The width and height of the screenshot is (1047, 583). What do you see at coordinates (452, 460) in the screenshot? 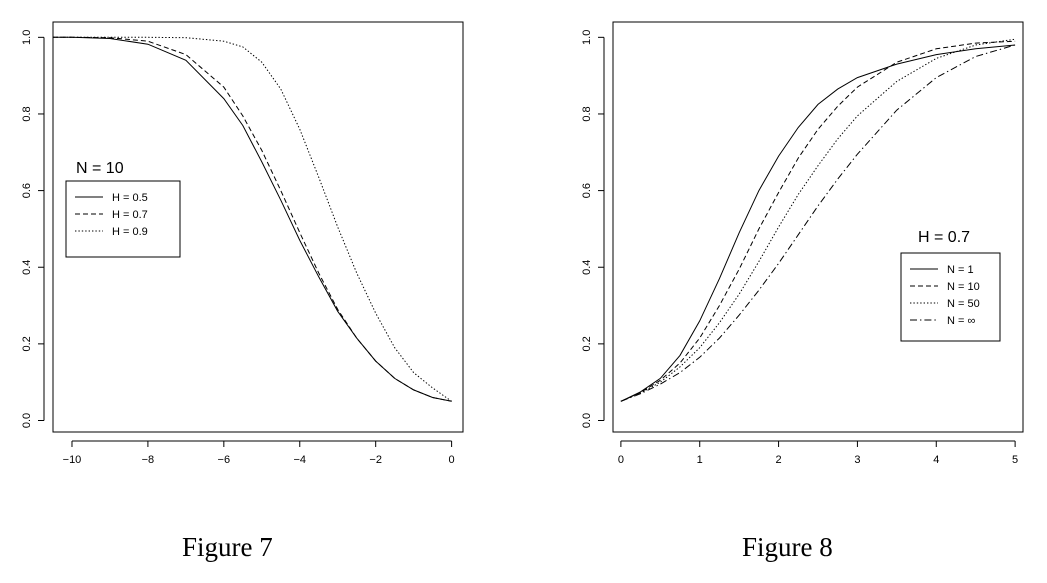
I see `chart7-x-tick-label: 0` at bounding box center [452, 460].